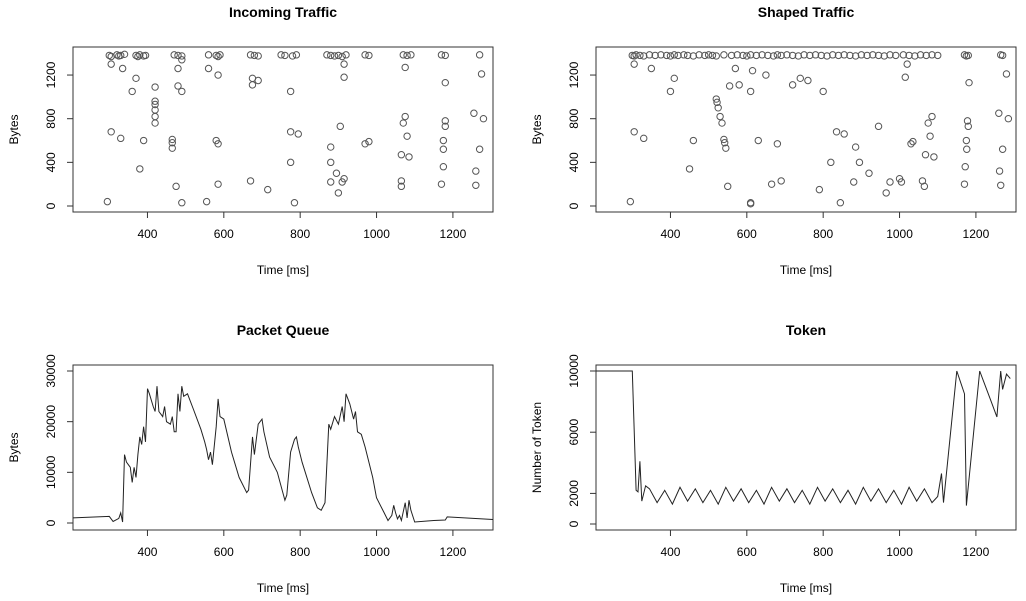 The image size is (1026, 601). What do you see at coordinates (574, 118) in the screenshot?
I see `y-tick-label: 800` at bounding box center [574, 118].